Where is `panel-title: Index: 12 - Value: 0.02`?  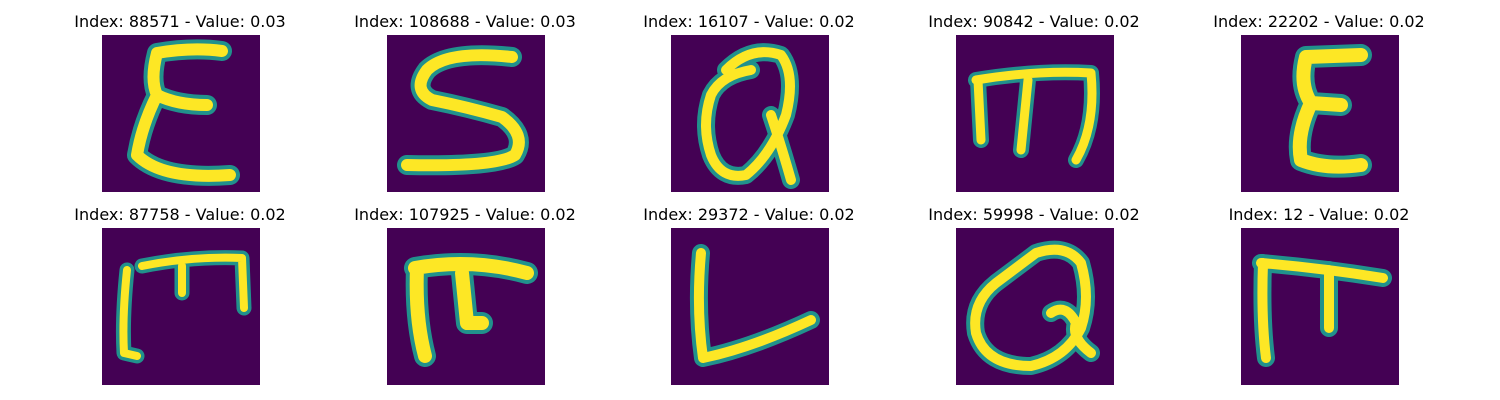 panel-title: Index: 12 - Value: 0.02 is located at coordinates (1319, 214).